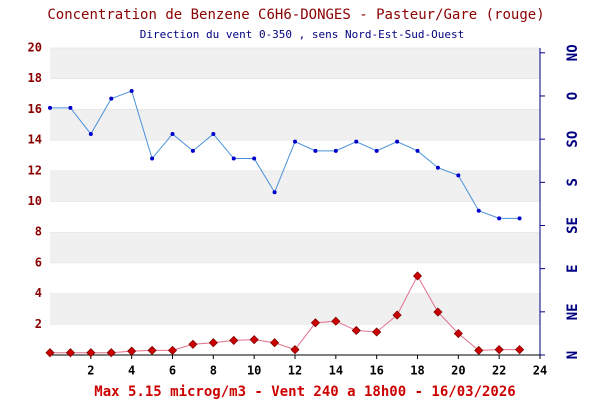  What do you see at coordinates (213, 371) in the screenshot?
I see `x-tick-label: 8` at bounding box center [213, 371].